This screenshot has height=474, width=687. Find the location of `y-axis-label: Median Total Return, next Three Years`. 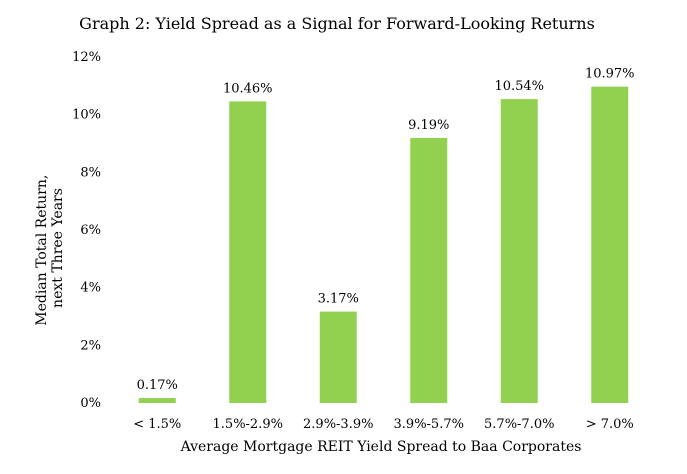

y-axis-label: Median Total Return, next Three Years is located at coordinates (50, 248).